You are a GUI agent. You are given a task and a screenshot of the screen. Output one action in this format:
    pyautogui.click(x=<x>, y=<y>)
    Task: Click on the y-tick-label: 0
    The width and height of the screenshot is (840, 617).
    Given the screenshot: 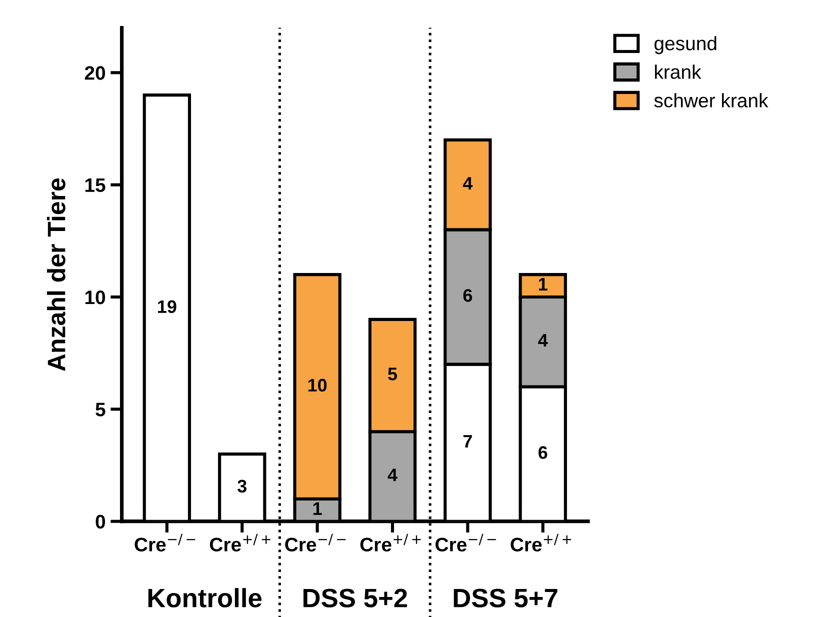 What is the action you would take?
    pyautogui.click(x=101, y=521)
    